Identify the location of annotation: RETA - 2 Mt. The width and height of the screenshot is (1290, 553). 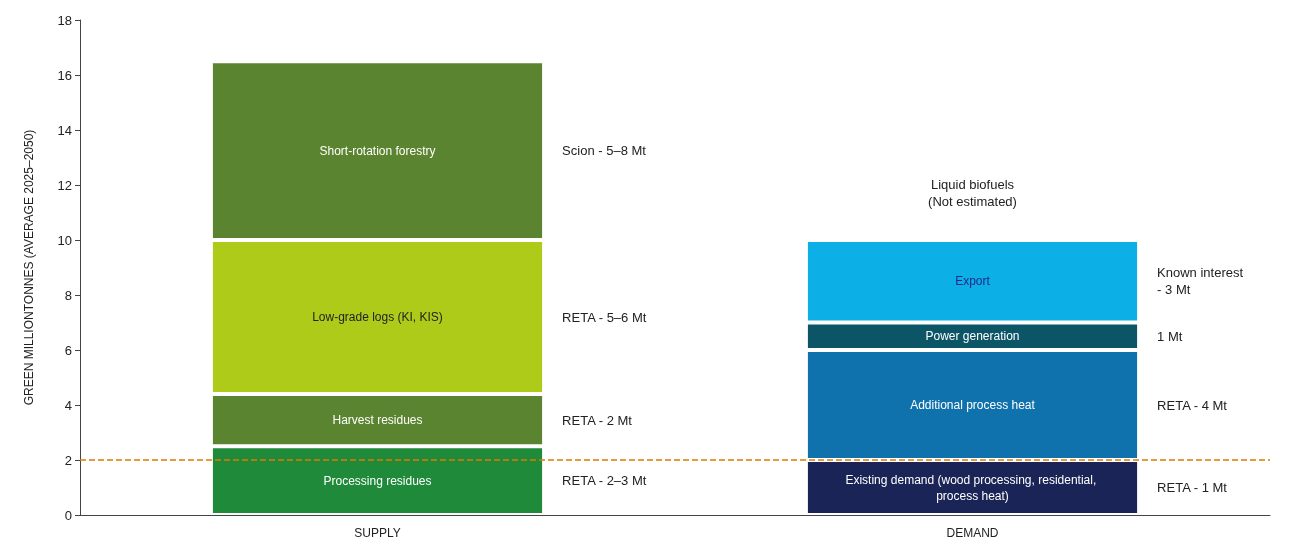
(597, 420).